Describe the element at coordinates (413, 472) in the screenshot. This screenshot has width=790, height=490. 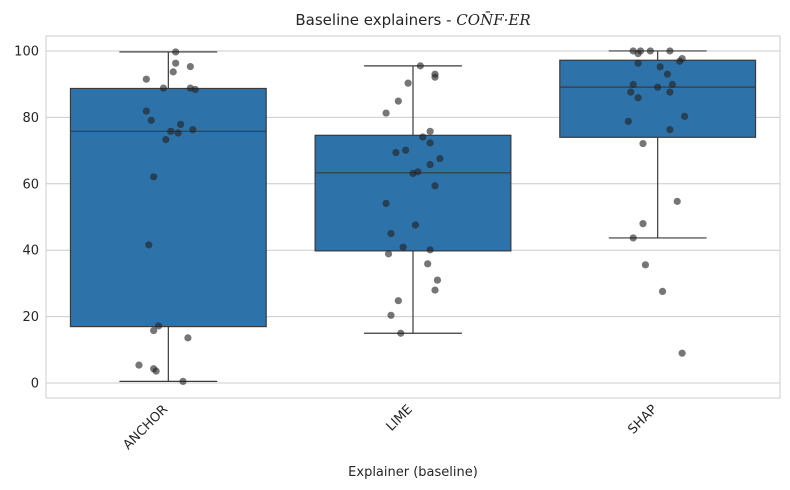
I see `x-axis-label: Explainer (baseline)` at that location.